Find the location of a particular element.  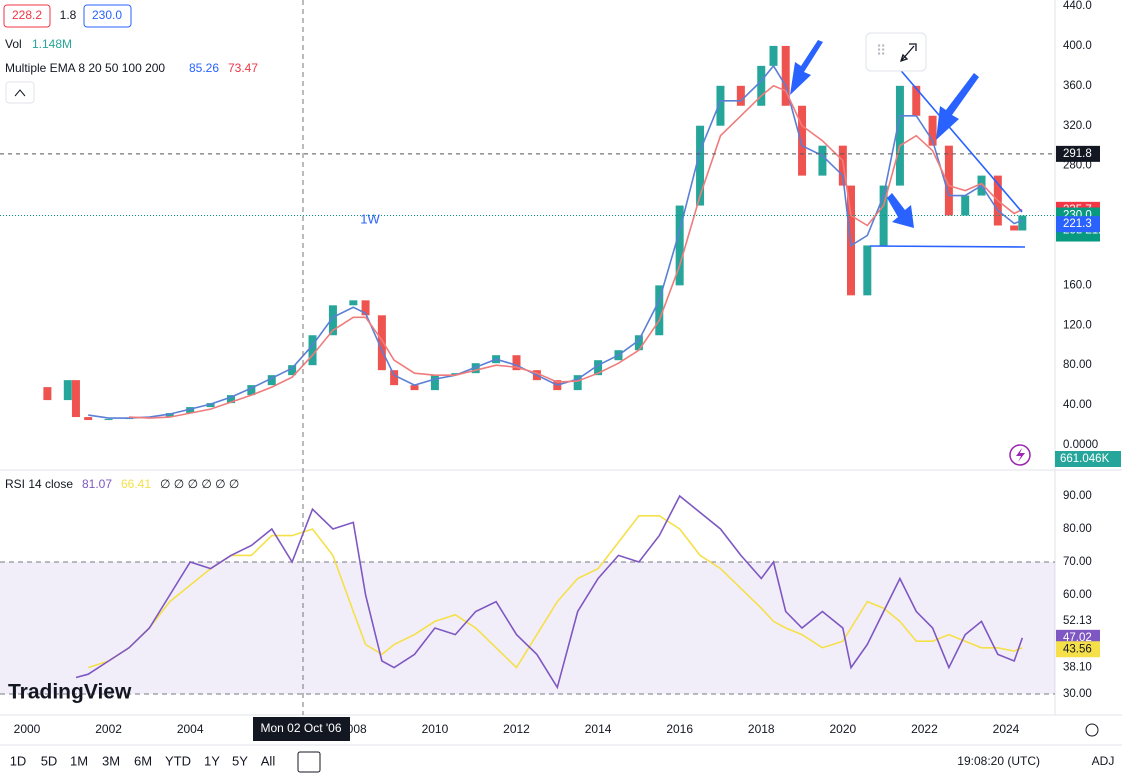

drawing-toolbar is located at coordinates (896, 52).